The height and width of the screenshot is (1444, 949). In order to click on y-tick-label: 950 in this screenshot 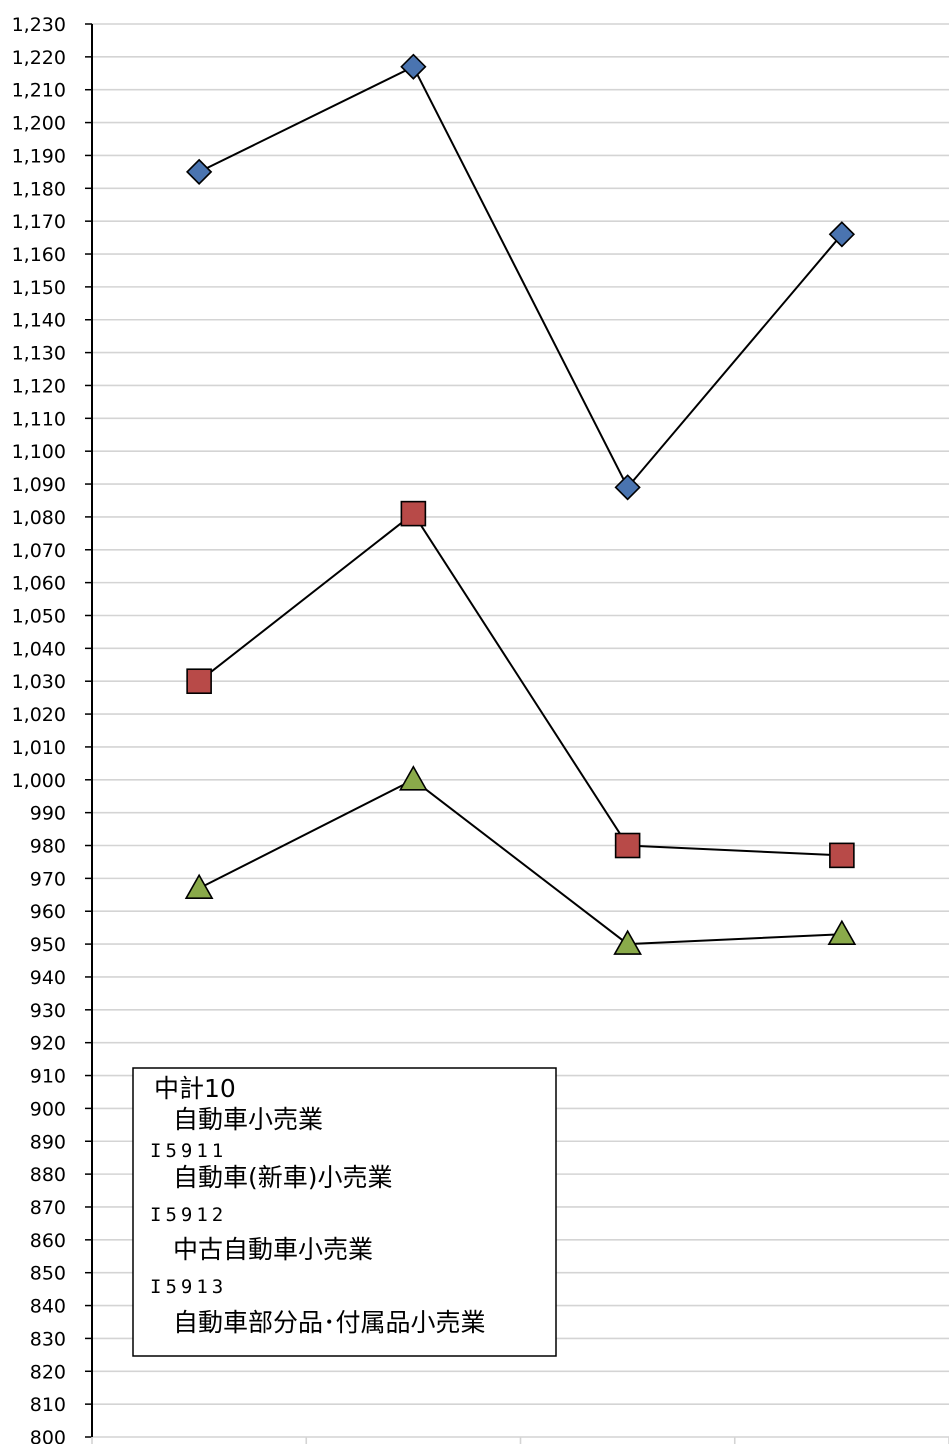, I will do `click(48, 945)`.